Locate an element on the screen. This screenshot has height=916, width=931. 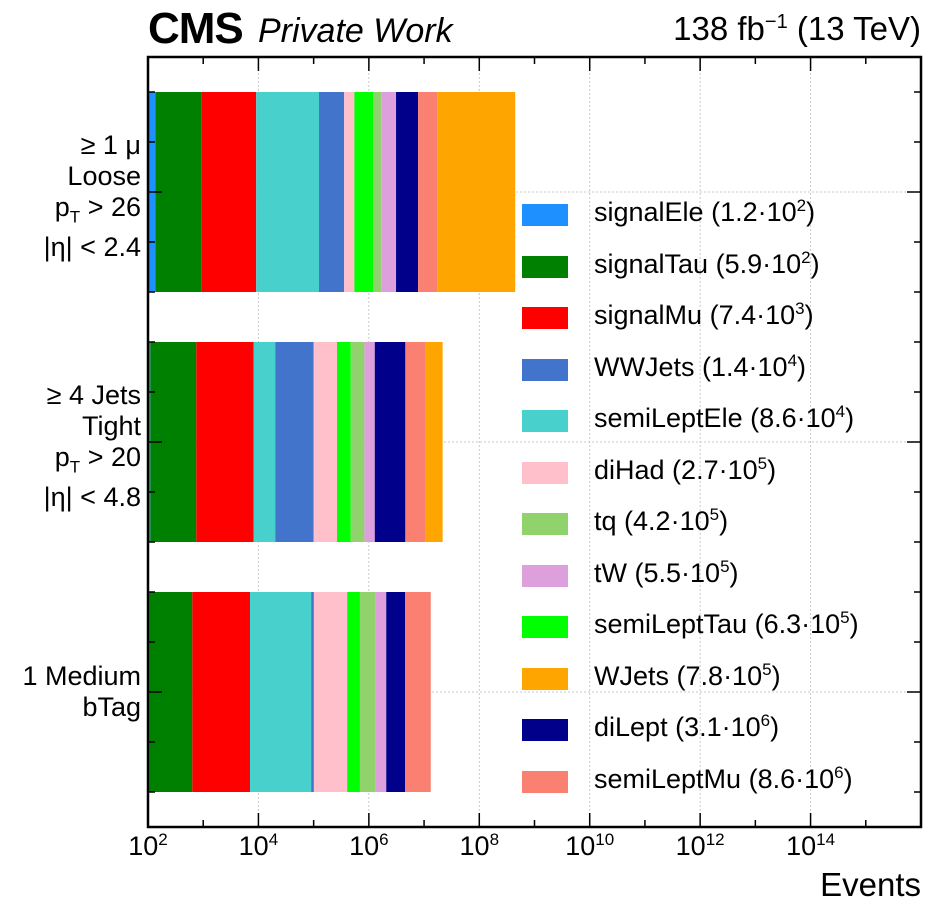
category-label-line: ≥ 4 Jets is located at coordinates (93, 395).